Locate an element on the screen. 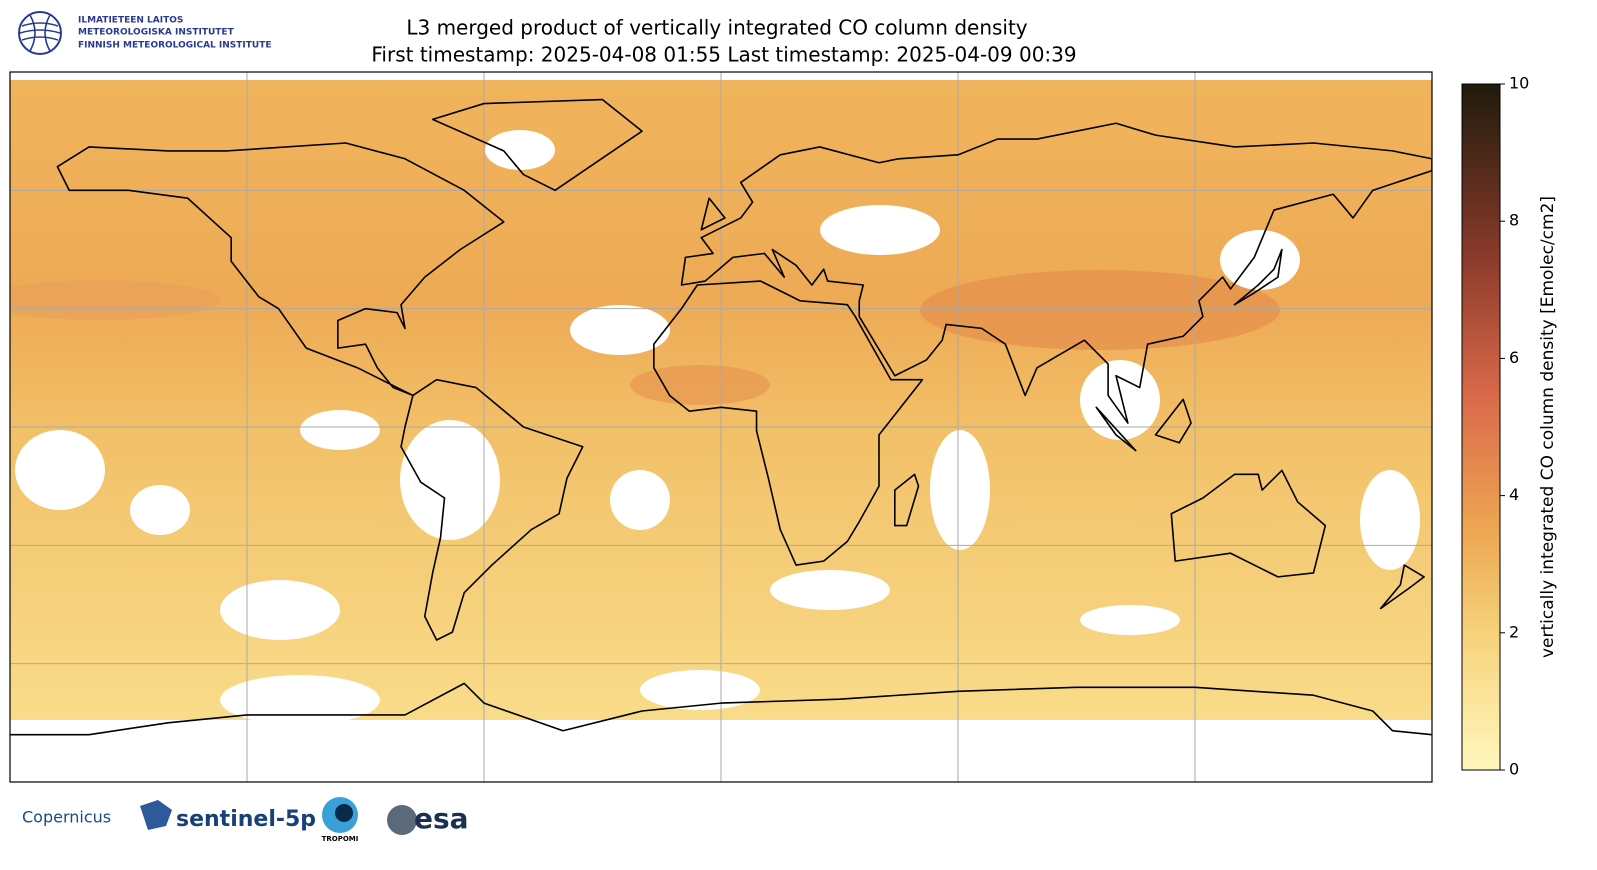 The height and width of the screenshot is (870, 1597). esa-icon is located at coordinates (402, 820).